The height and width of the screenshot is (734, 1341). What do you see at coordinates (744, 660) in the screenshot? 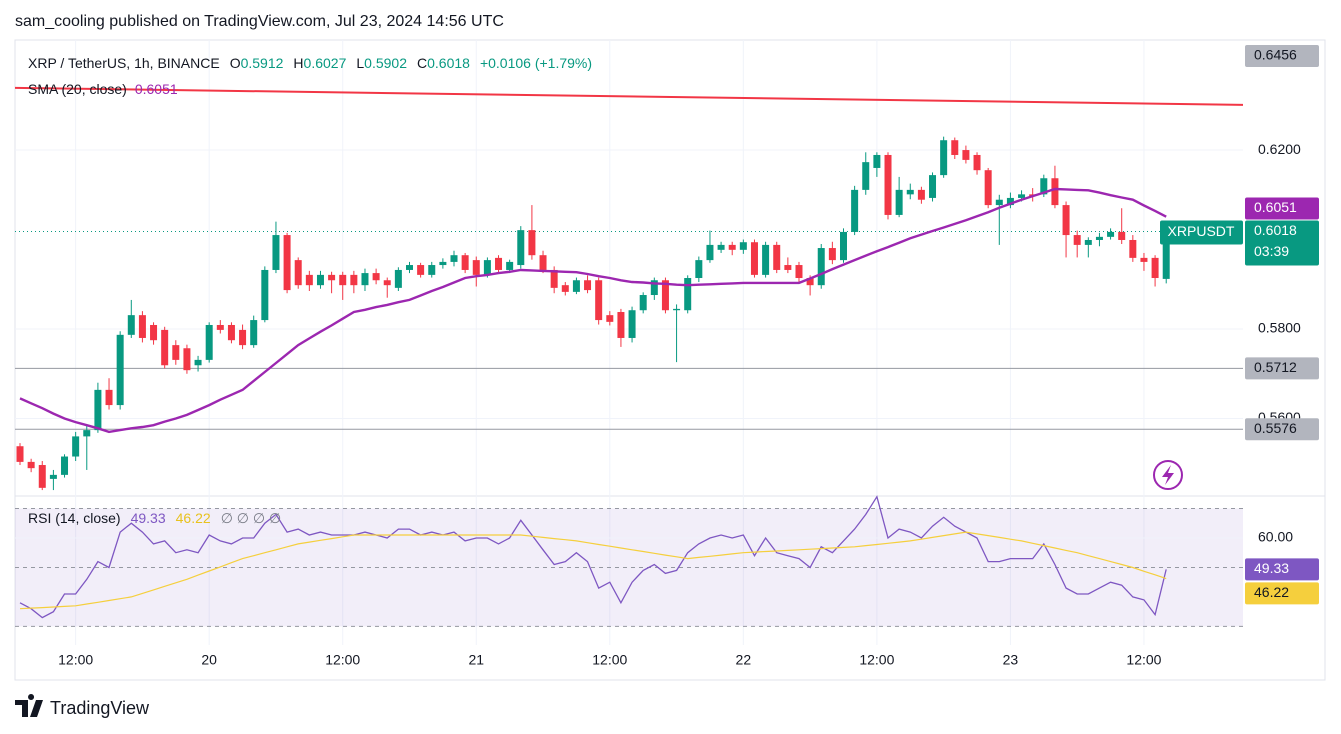
I see `x-tick-label: 22` at bounding box center [744, 660].